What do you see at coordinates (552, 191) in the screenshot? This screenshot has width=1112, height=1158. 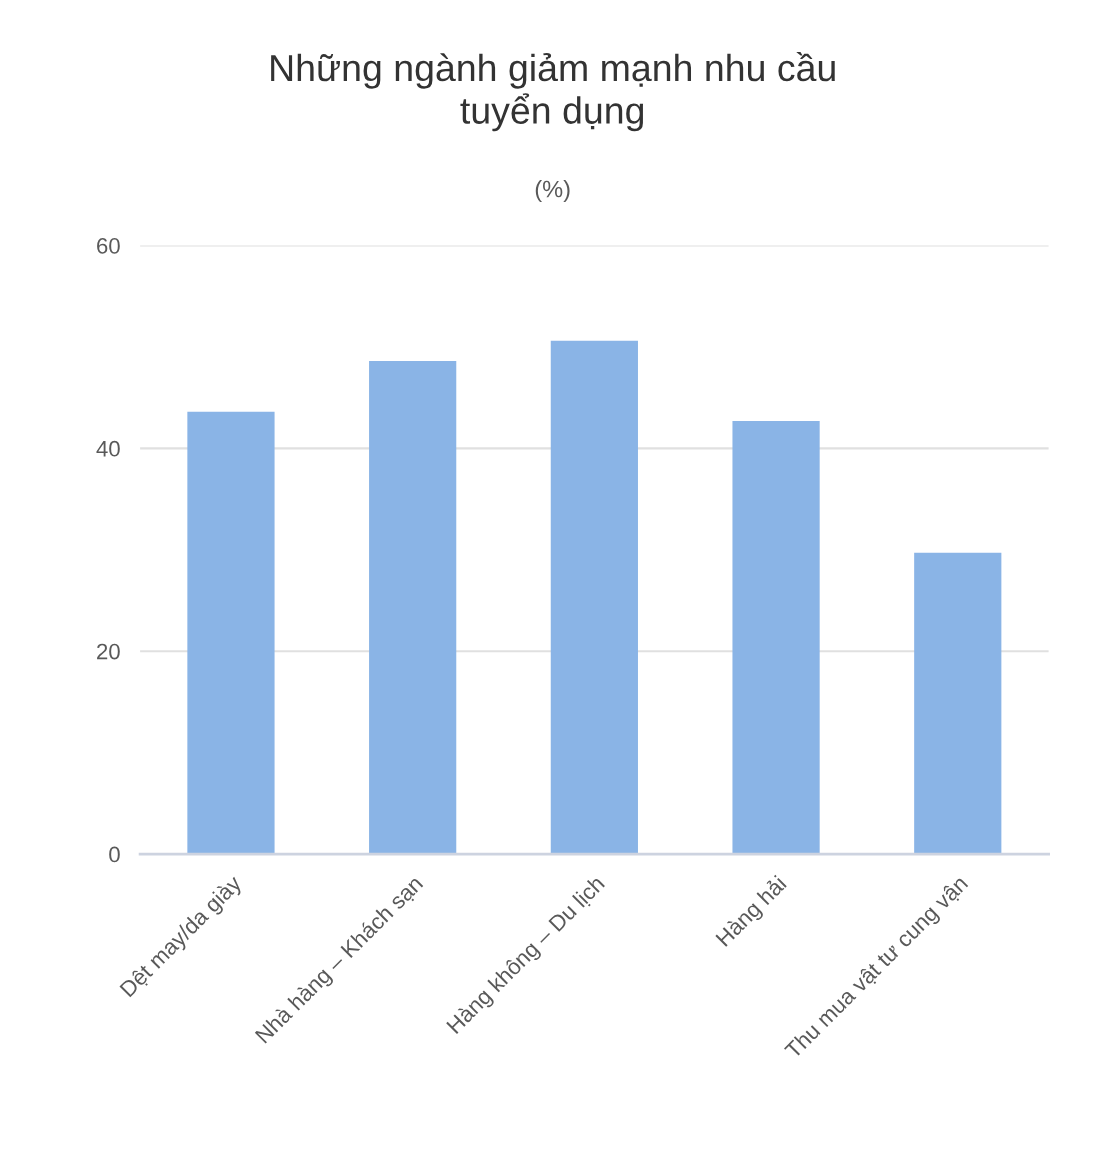 I see `chart-subtitle: (%)` at bounding box center [552, 191].